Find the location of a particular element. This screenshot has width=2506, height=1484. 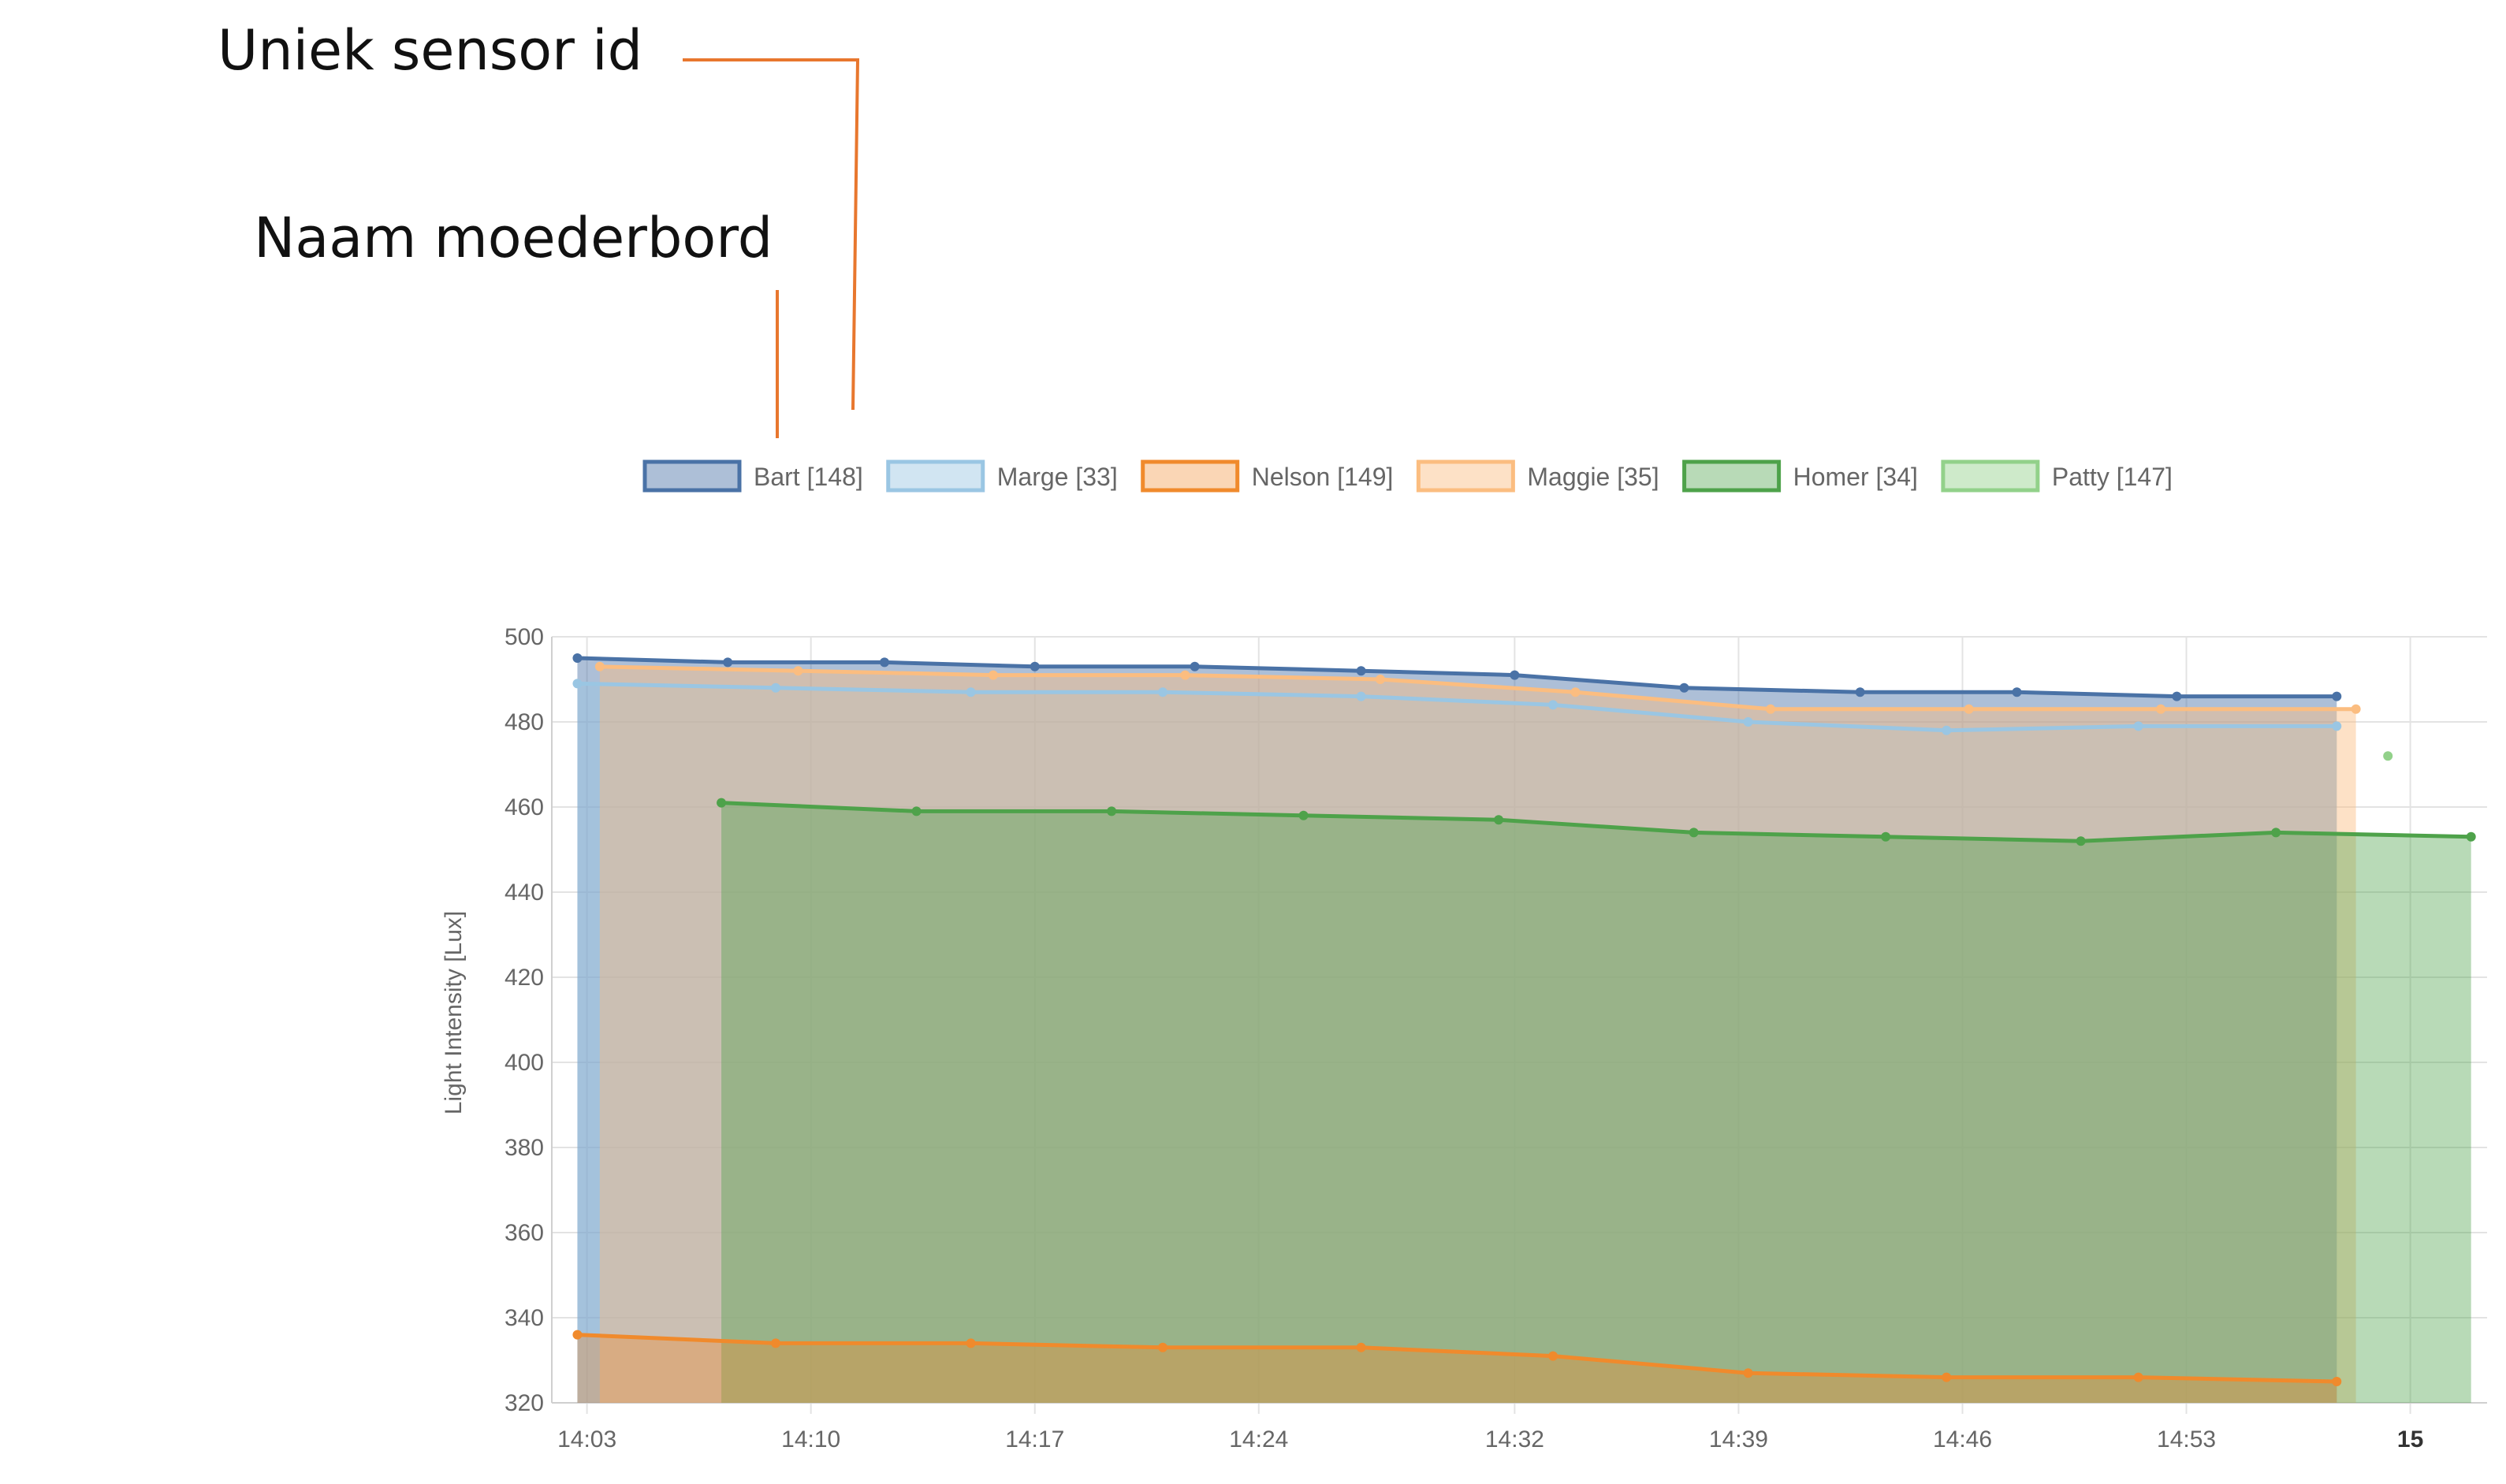

legend-item-nelson: Nelson [149] is located at coordinates (1267, 476).